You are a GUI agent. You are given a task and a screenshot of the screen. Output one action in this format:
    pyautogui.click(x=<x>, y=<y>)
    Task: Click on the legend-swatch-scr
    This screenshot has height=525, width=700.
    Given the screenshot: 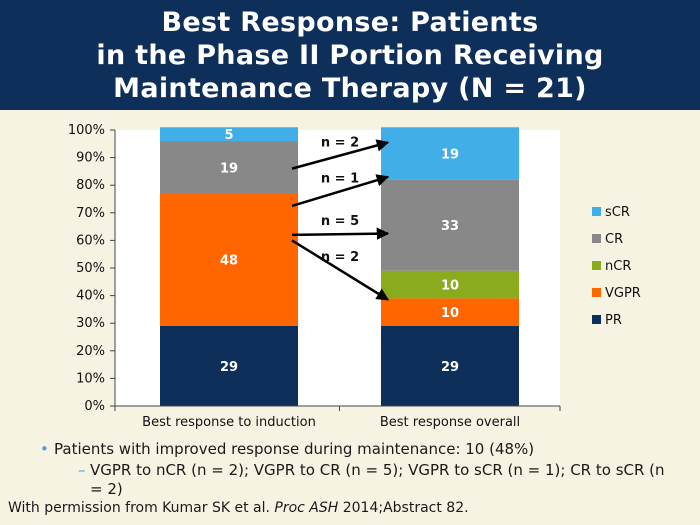 What is the action you would take?
    pyautogui.click(x=596, y=211)
    